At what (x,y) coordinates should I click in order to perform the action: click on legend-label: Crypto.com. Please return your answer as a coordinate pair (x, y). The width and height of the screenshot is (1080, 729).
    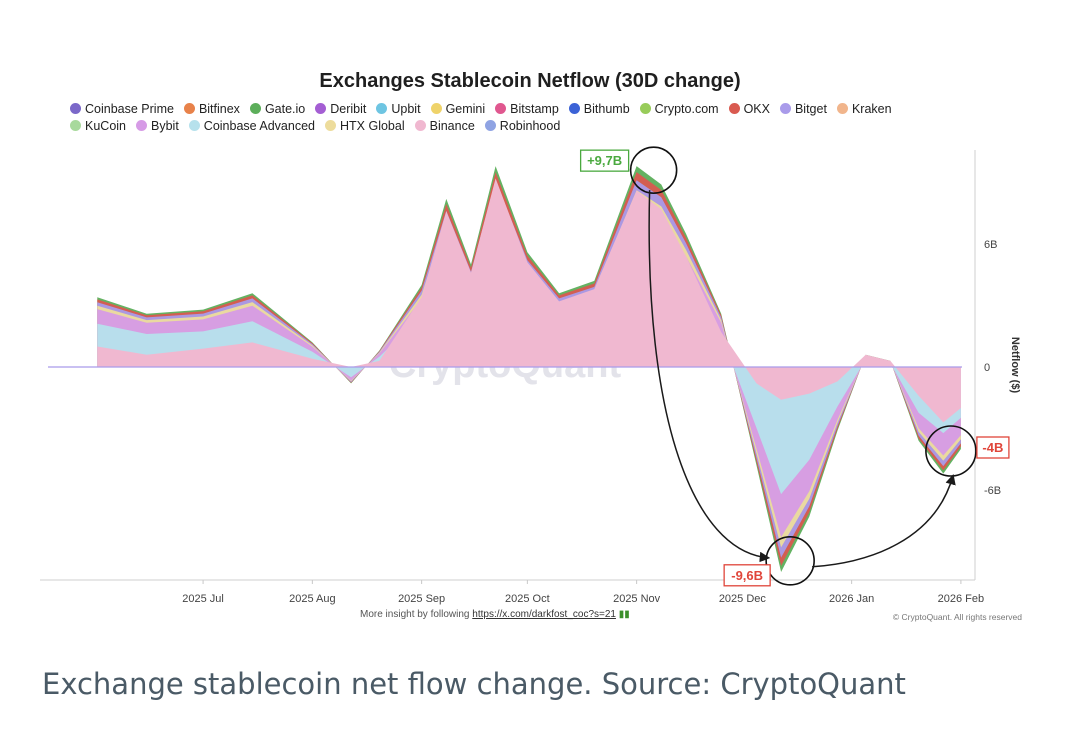
    Looking at the image, I should click on (686, 109).